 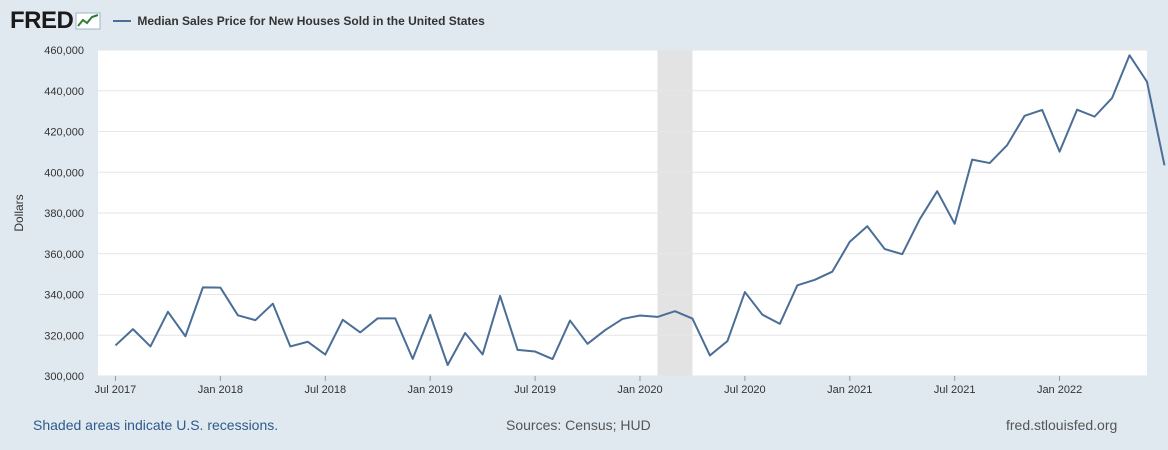 What do you see at coordinates (42, 20) in the screenshot?
I see `fred-logo: FRED` at bounding box center [42, 20].